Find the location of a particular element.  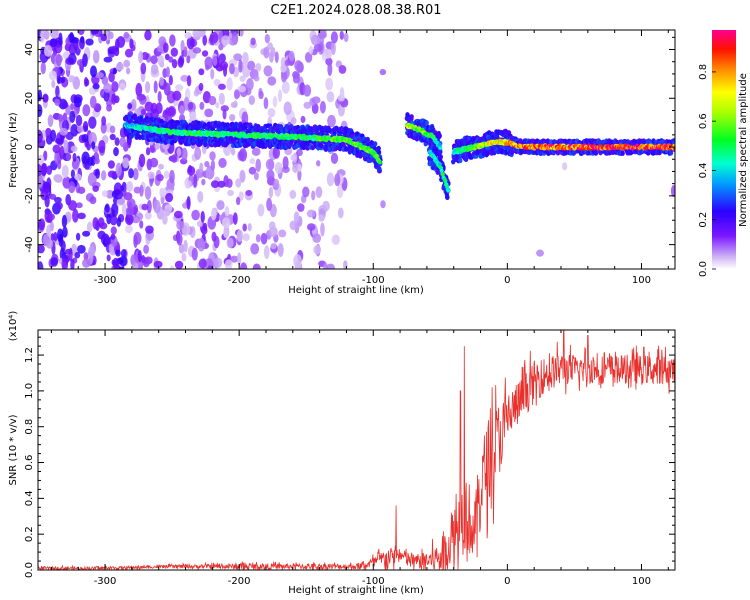

colorbar-label: Normalized spectral amplitude is located at coordinates (743, 150).